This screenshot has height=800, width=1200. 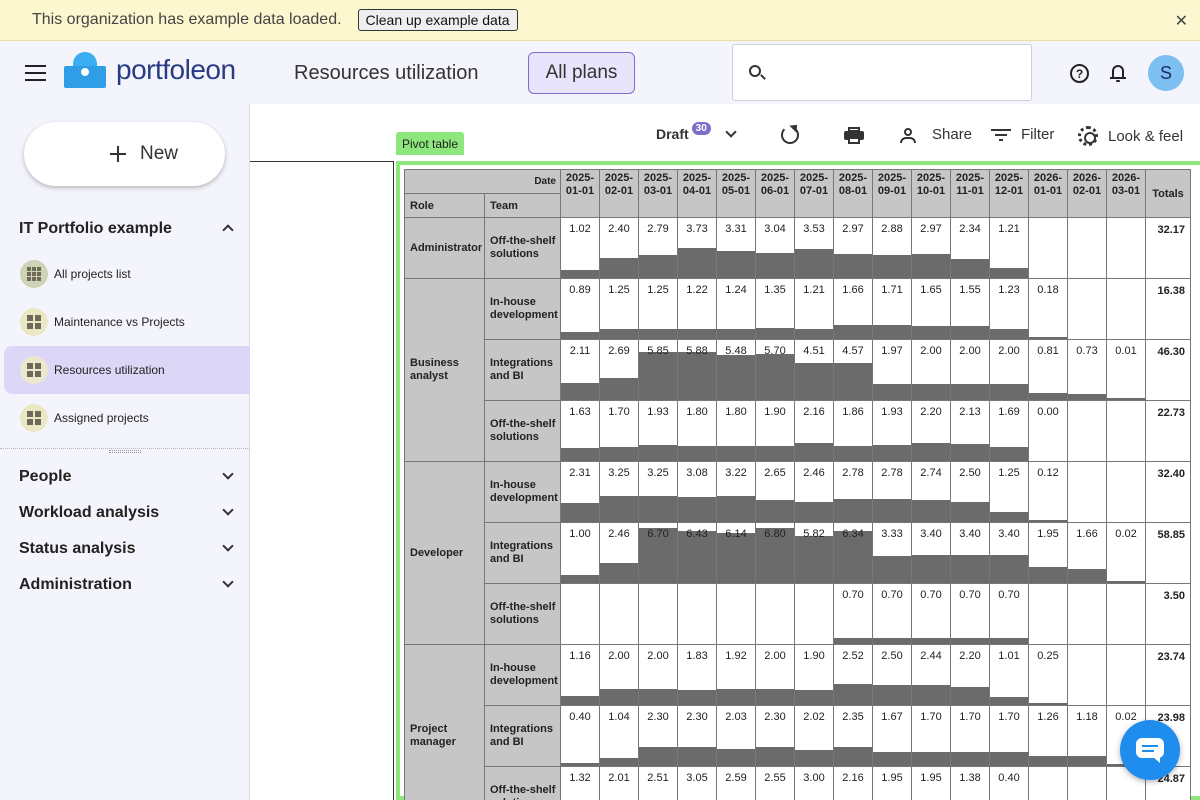 I want to click on value-cell: 2.40, so click(x=619, y=248).